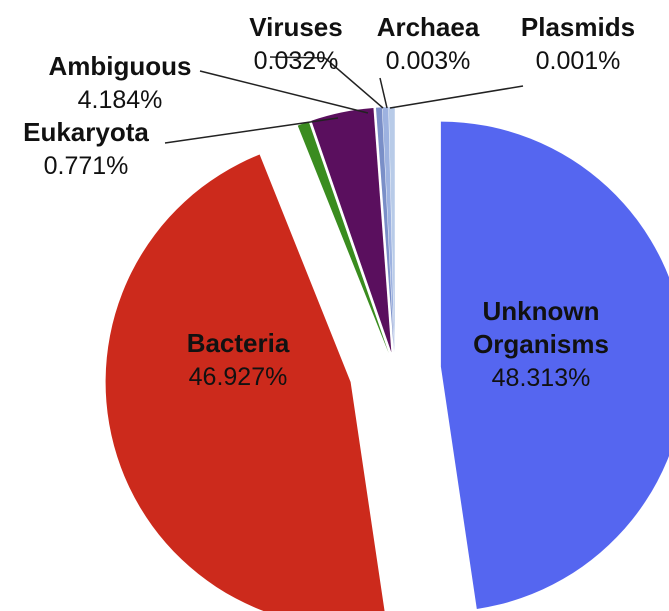 The width and height of the screenshot is (669, 611). What do you see at coordinates (120, 100) in the screenshot?
I see `slice-value-ambiguous: 4.184%` at bounding box center [120, 100].